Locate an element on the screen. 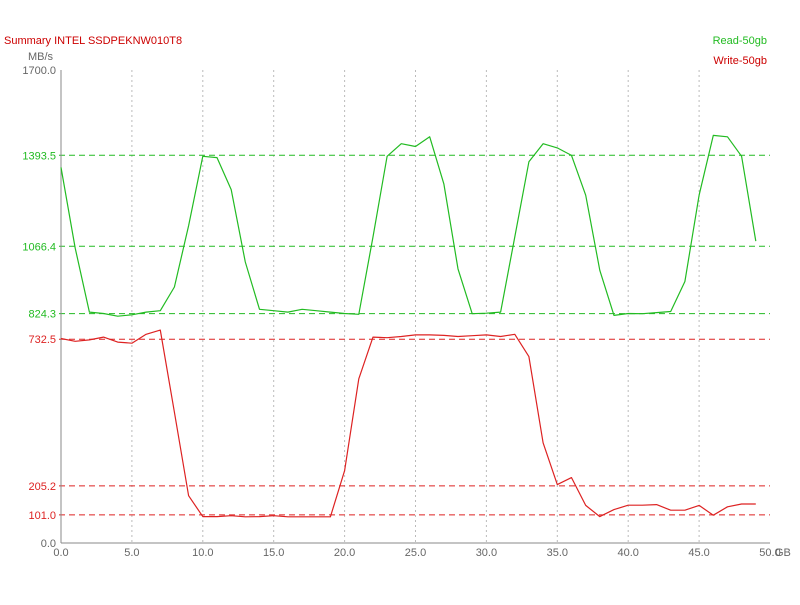  chart-title: Summary INTEL SSDPEKNW010T8 is located at coordinates (93, 41).